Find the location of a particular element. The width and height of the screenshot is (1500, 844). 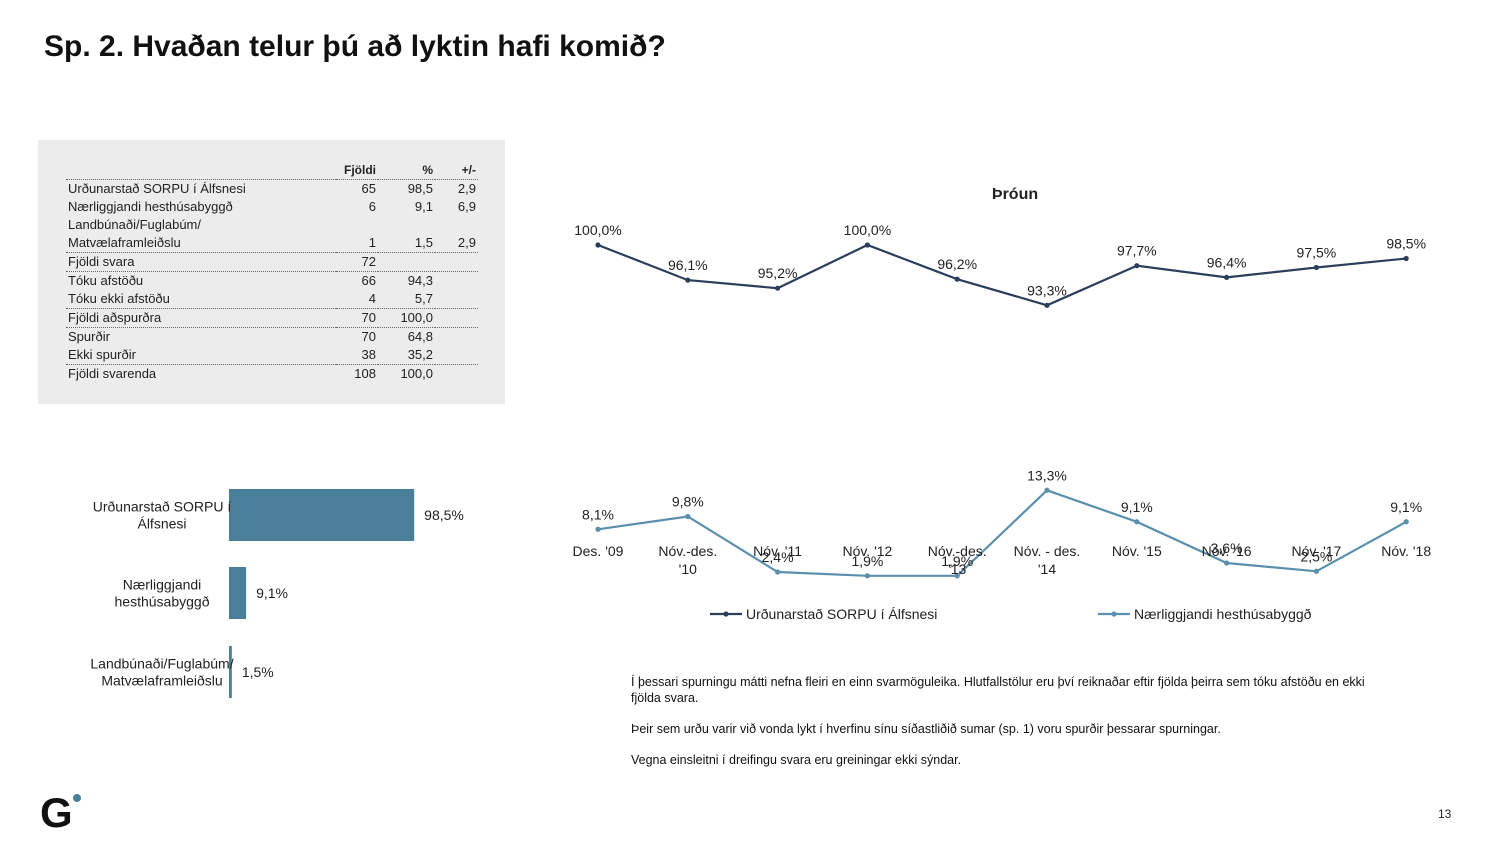

table-cell: 2,9 is located at coordinates (466, 188).